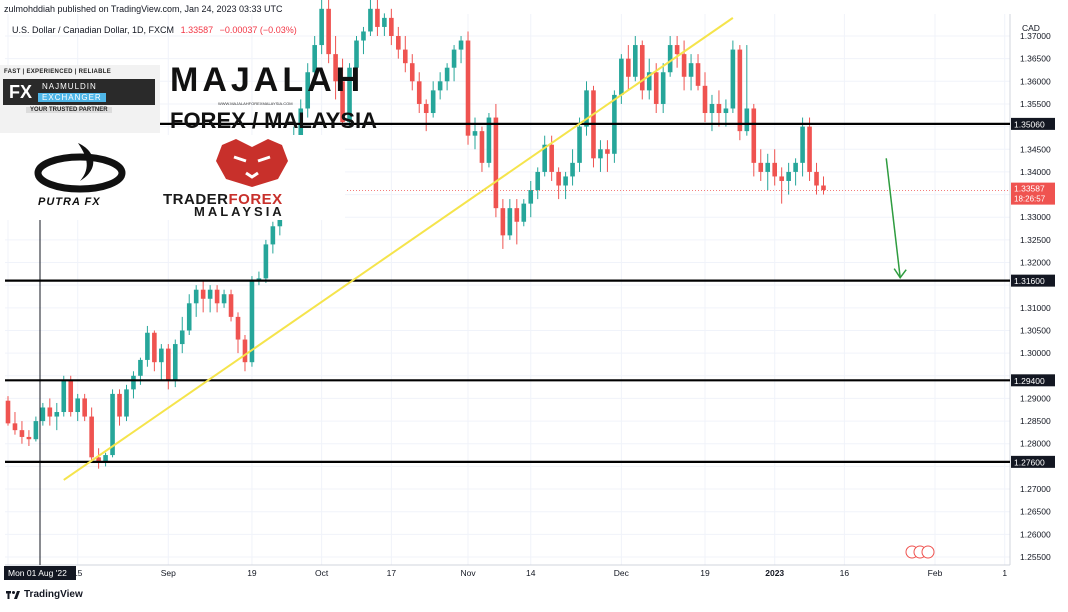  What do you see at coordinates (1035, 149) in the screenshot?
I see `price-tick-label: 1.34500` at bounding box center [1035, 149].